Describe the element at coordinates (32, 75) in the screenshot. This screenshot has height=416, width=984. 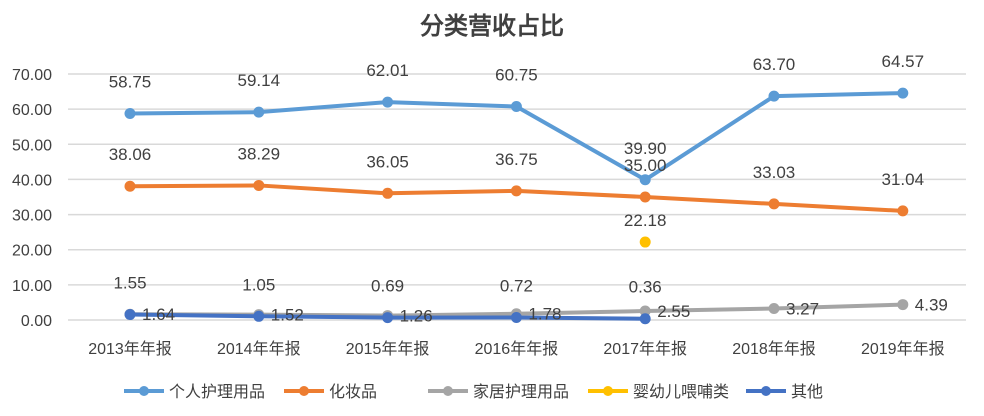
I see `y-tick-label: 70.00` at that location.